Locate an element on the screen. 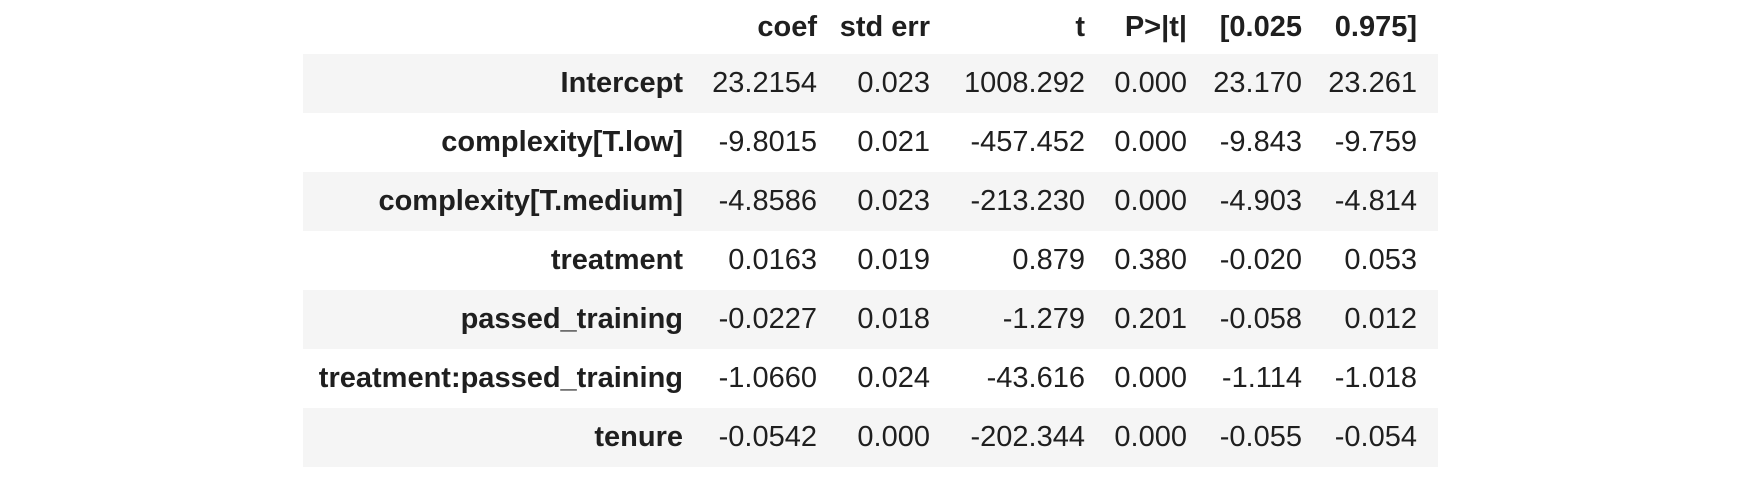 Image resolution: width=1748 pixels, height=490 pixels. cell-ci-upper: 0.012 is located at coordinates (1380, 319).